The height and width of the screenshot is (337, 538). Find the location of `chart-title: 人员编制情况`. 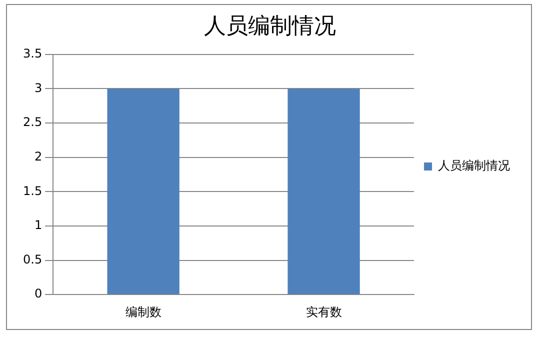

chart-title: 人员编制情况 is located at coordinates (270, 26).